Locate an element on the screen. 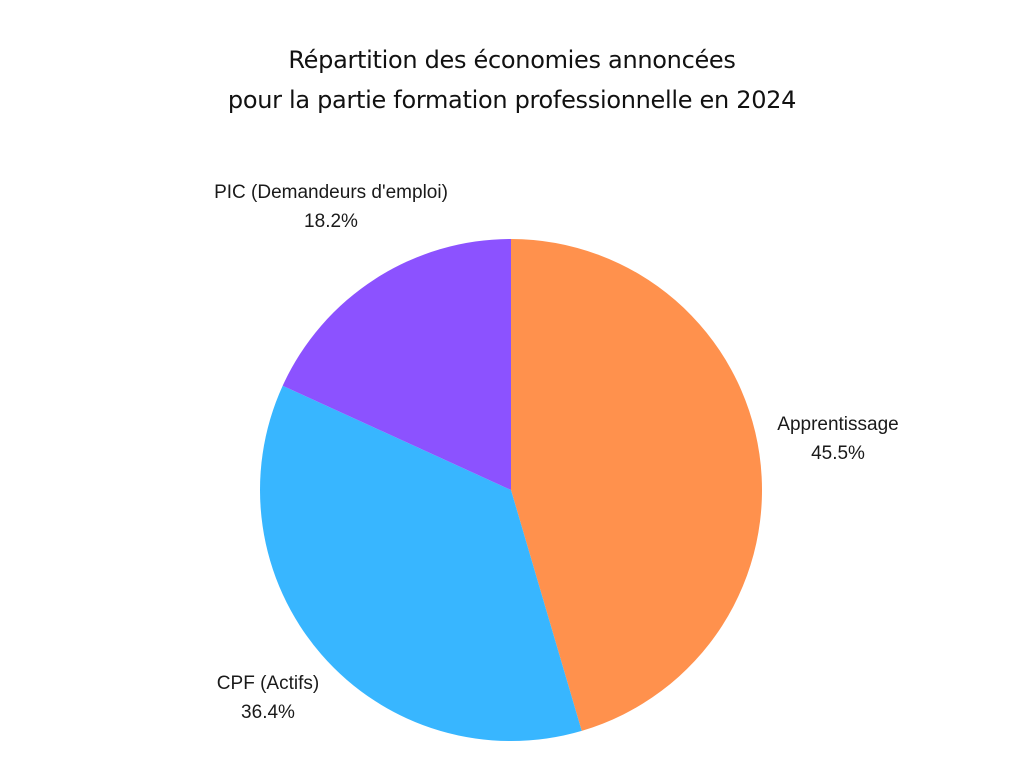  slice-label-pic-value: 18.2% is located at coordinates (331, 221).